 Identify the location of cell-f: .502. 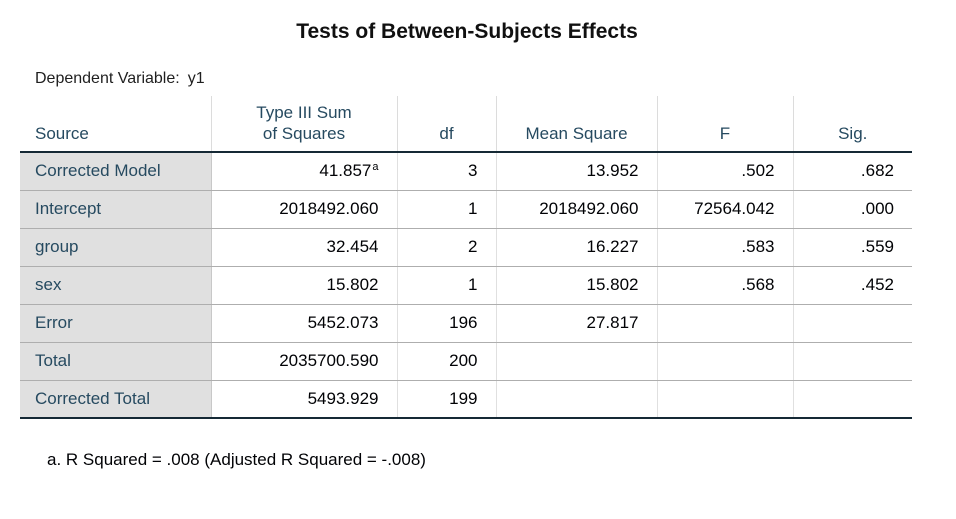
(724, 171).